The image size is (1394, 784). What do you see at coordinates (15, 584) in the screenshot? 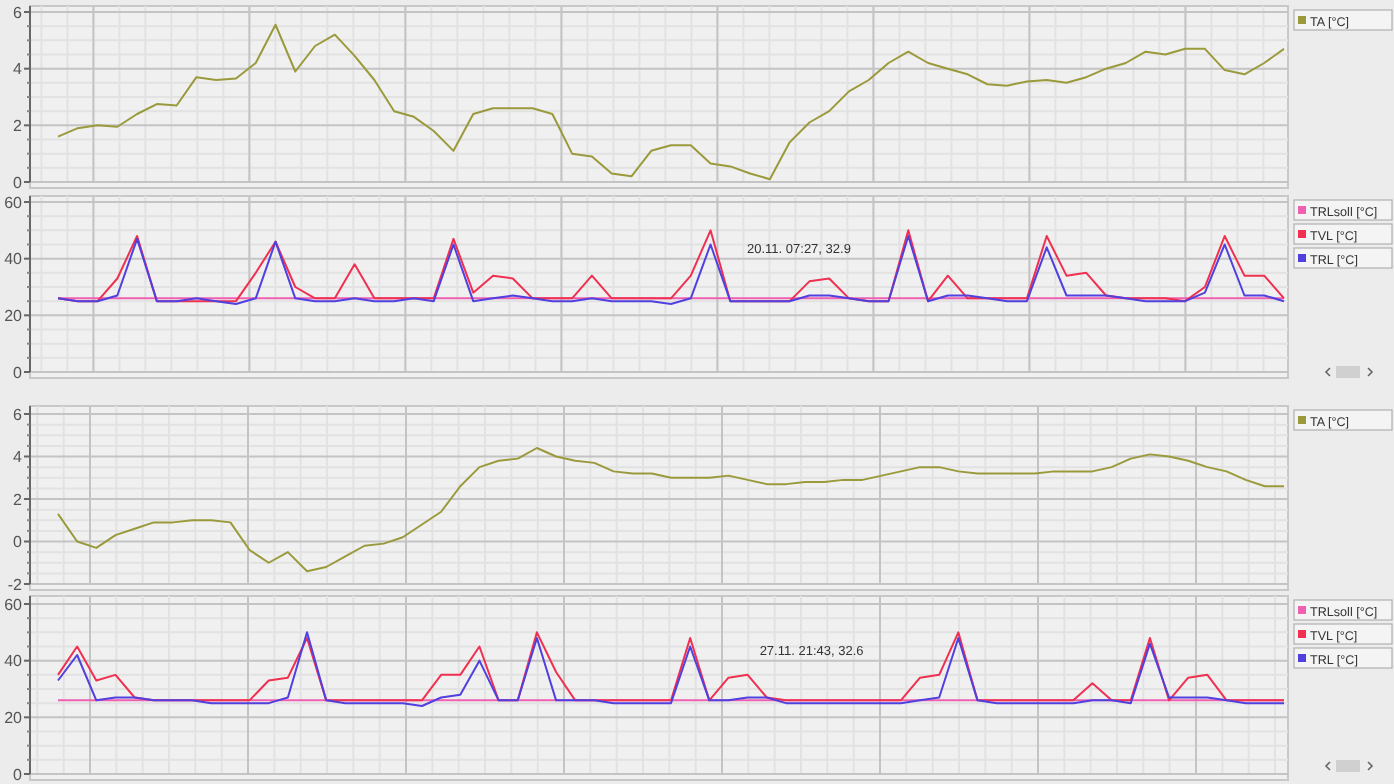
I see `y-tick-label: -2` at bounding box center [15, 584].